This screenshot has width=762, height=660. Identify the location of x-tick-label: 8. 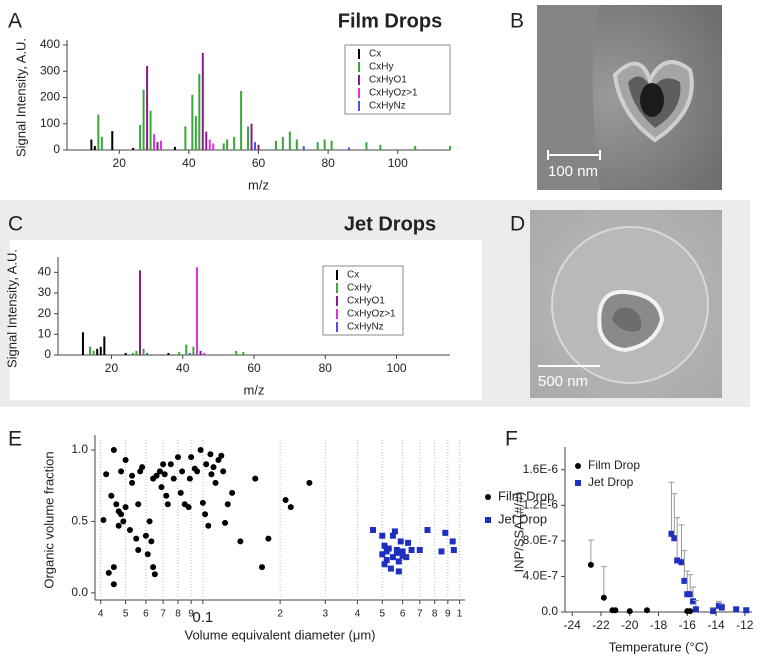
(435, 614).